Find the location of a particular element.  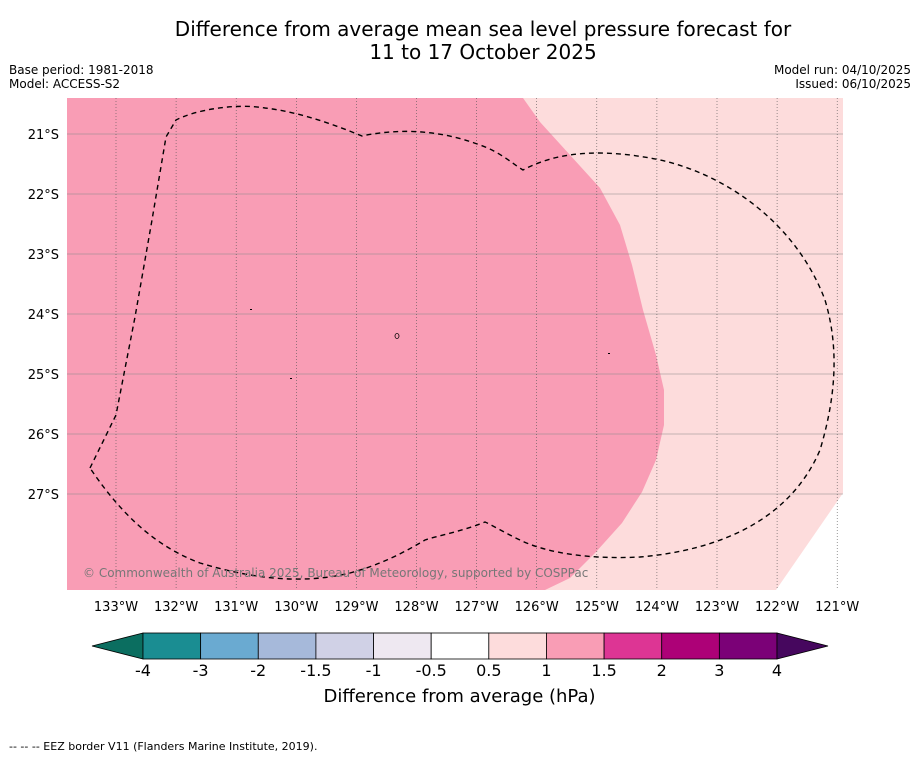

colorbar-label: Difference from average (hPa) is located at coordinates (459, 696).